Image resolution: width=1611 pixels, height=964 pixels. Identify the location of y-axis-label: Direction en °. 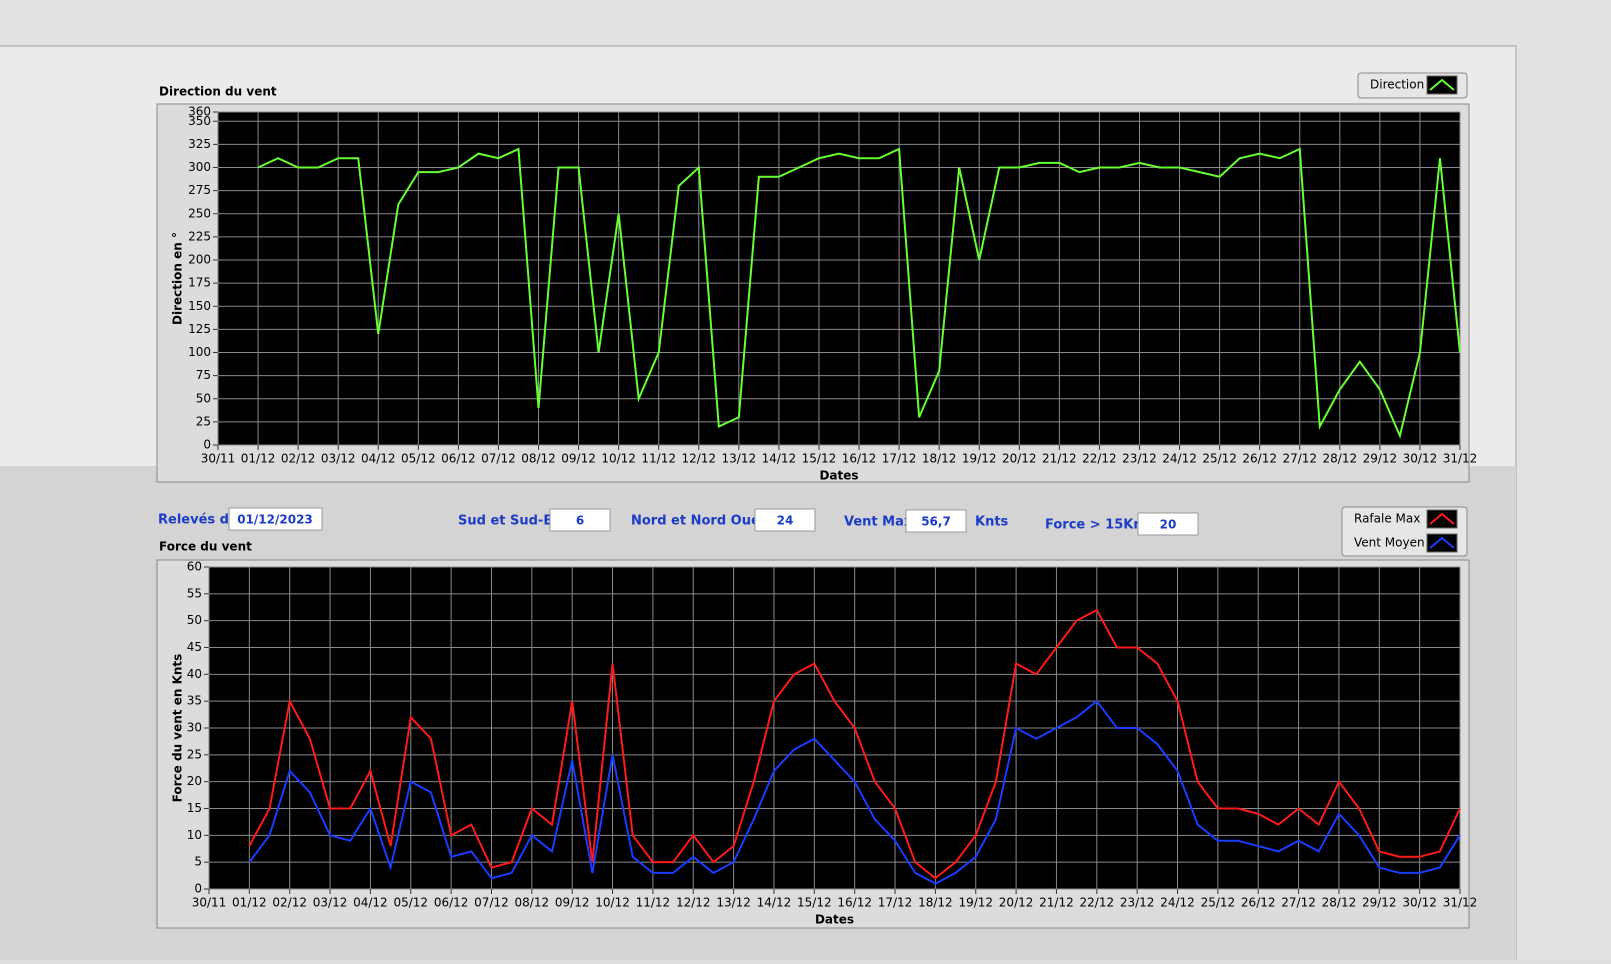
(178, 278).